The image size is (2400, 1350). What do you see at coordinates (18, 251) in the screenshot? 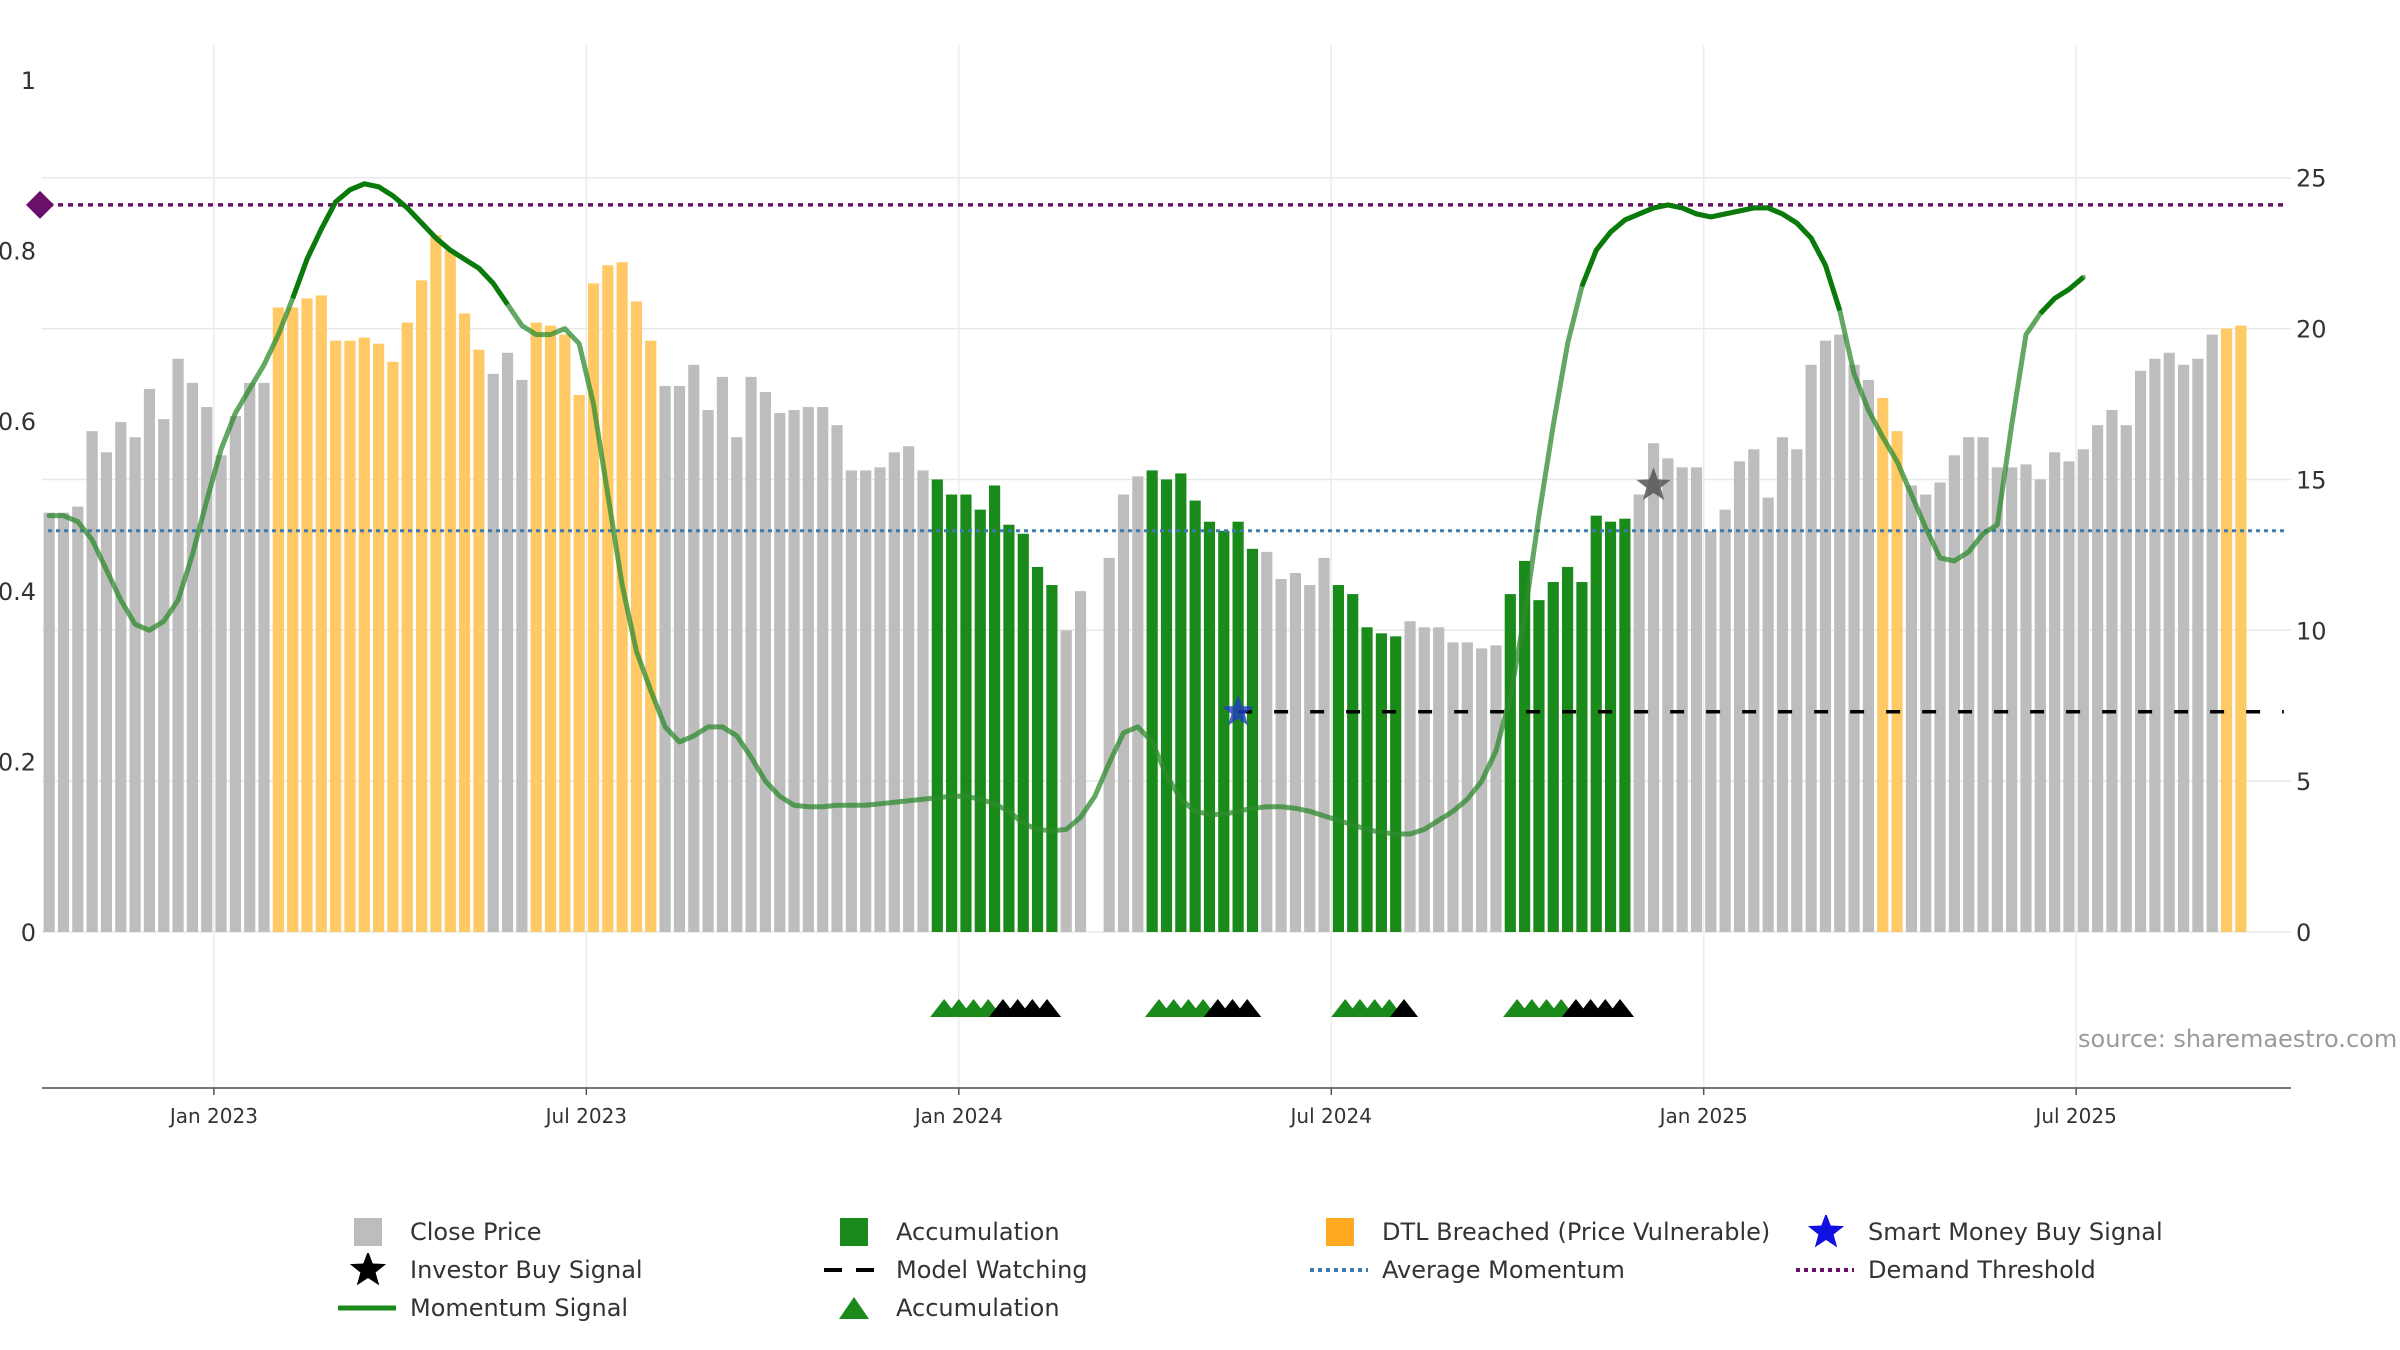
I see `left-axis-tick-label: 0.8` at bounding box center [18, 251].